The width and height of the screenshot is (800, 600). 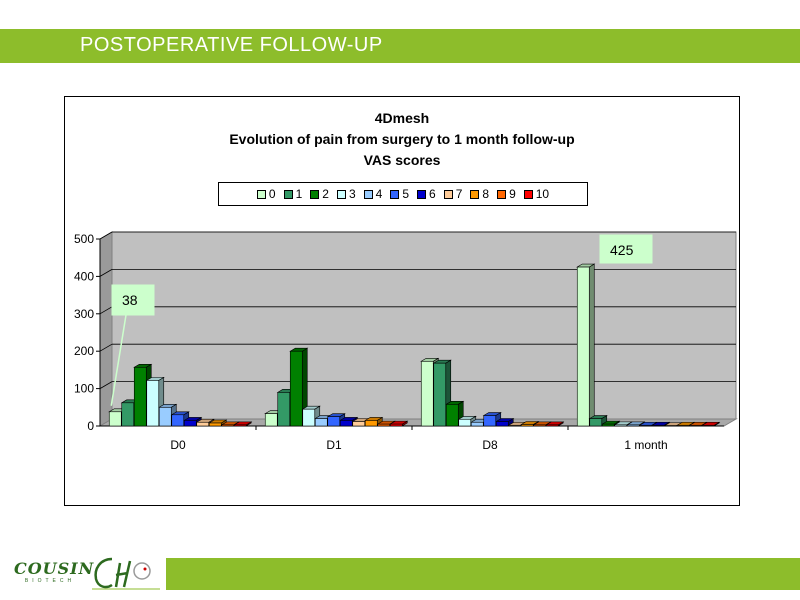 What do you see at coordinates (50, 581) in the screenshot?
I see `logo-sub: BIOTECH` at bounding box center [50, 581].